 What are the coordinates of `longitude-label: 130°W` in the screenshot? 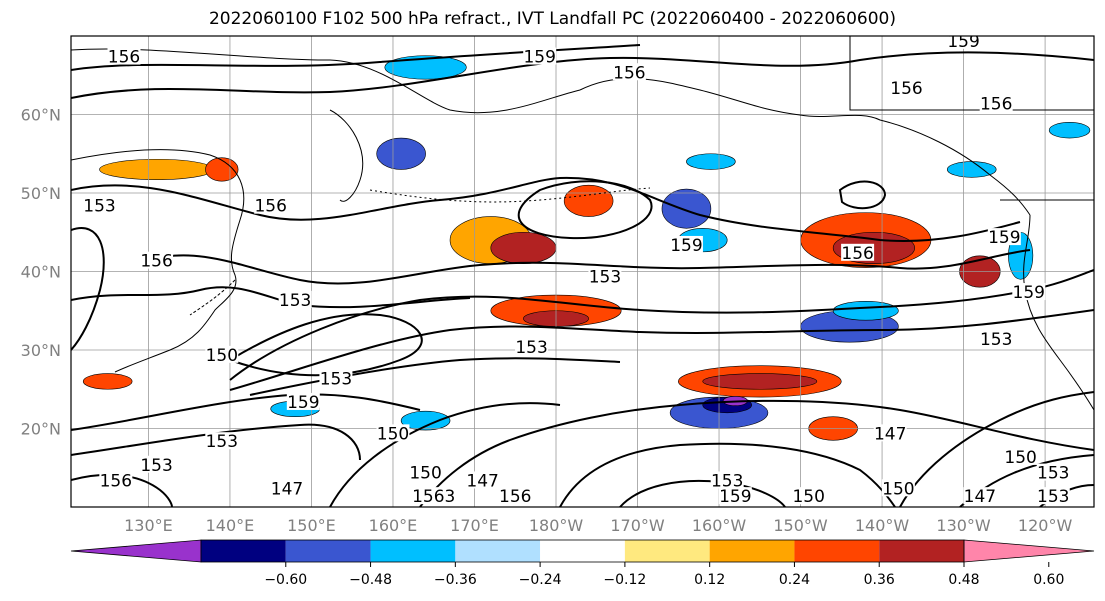 It's located at (963, 525).